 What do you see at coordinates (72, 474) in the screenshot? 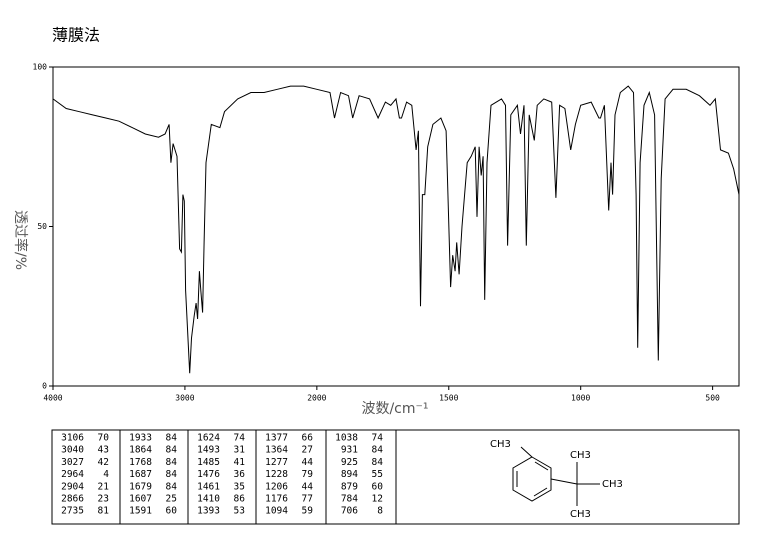
I see `peak-wavenumber: 2964` at bounding box center [72, 474].